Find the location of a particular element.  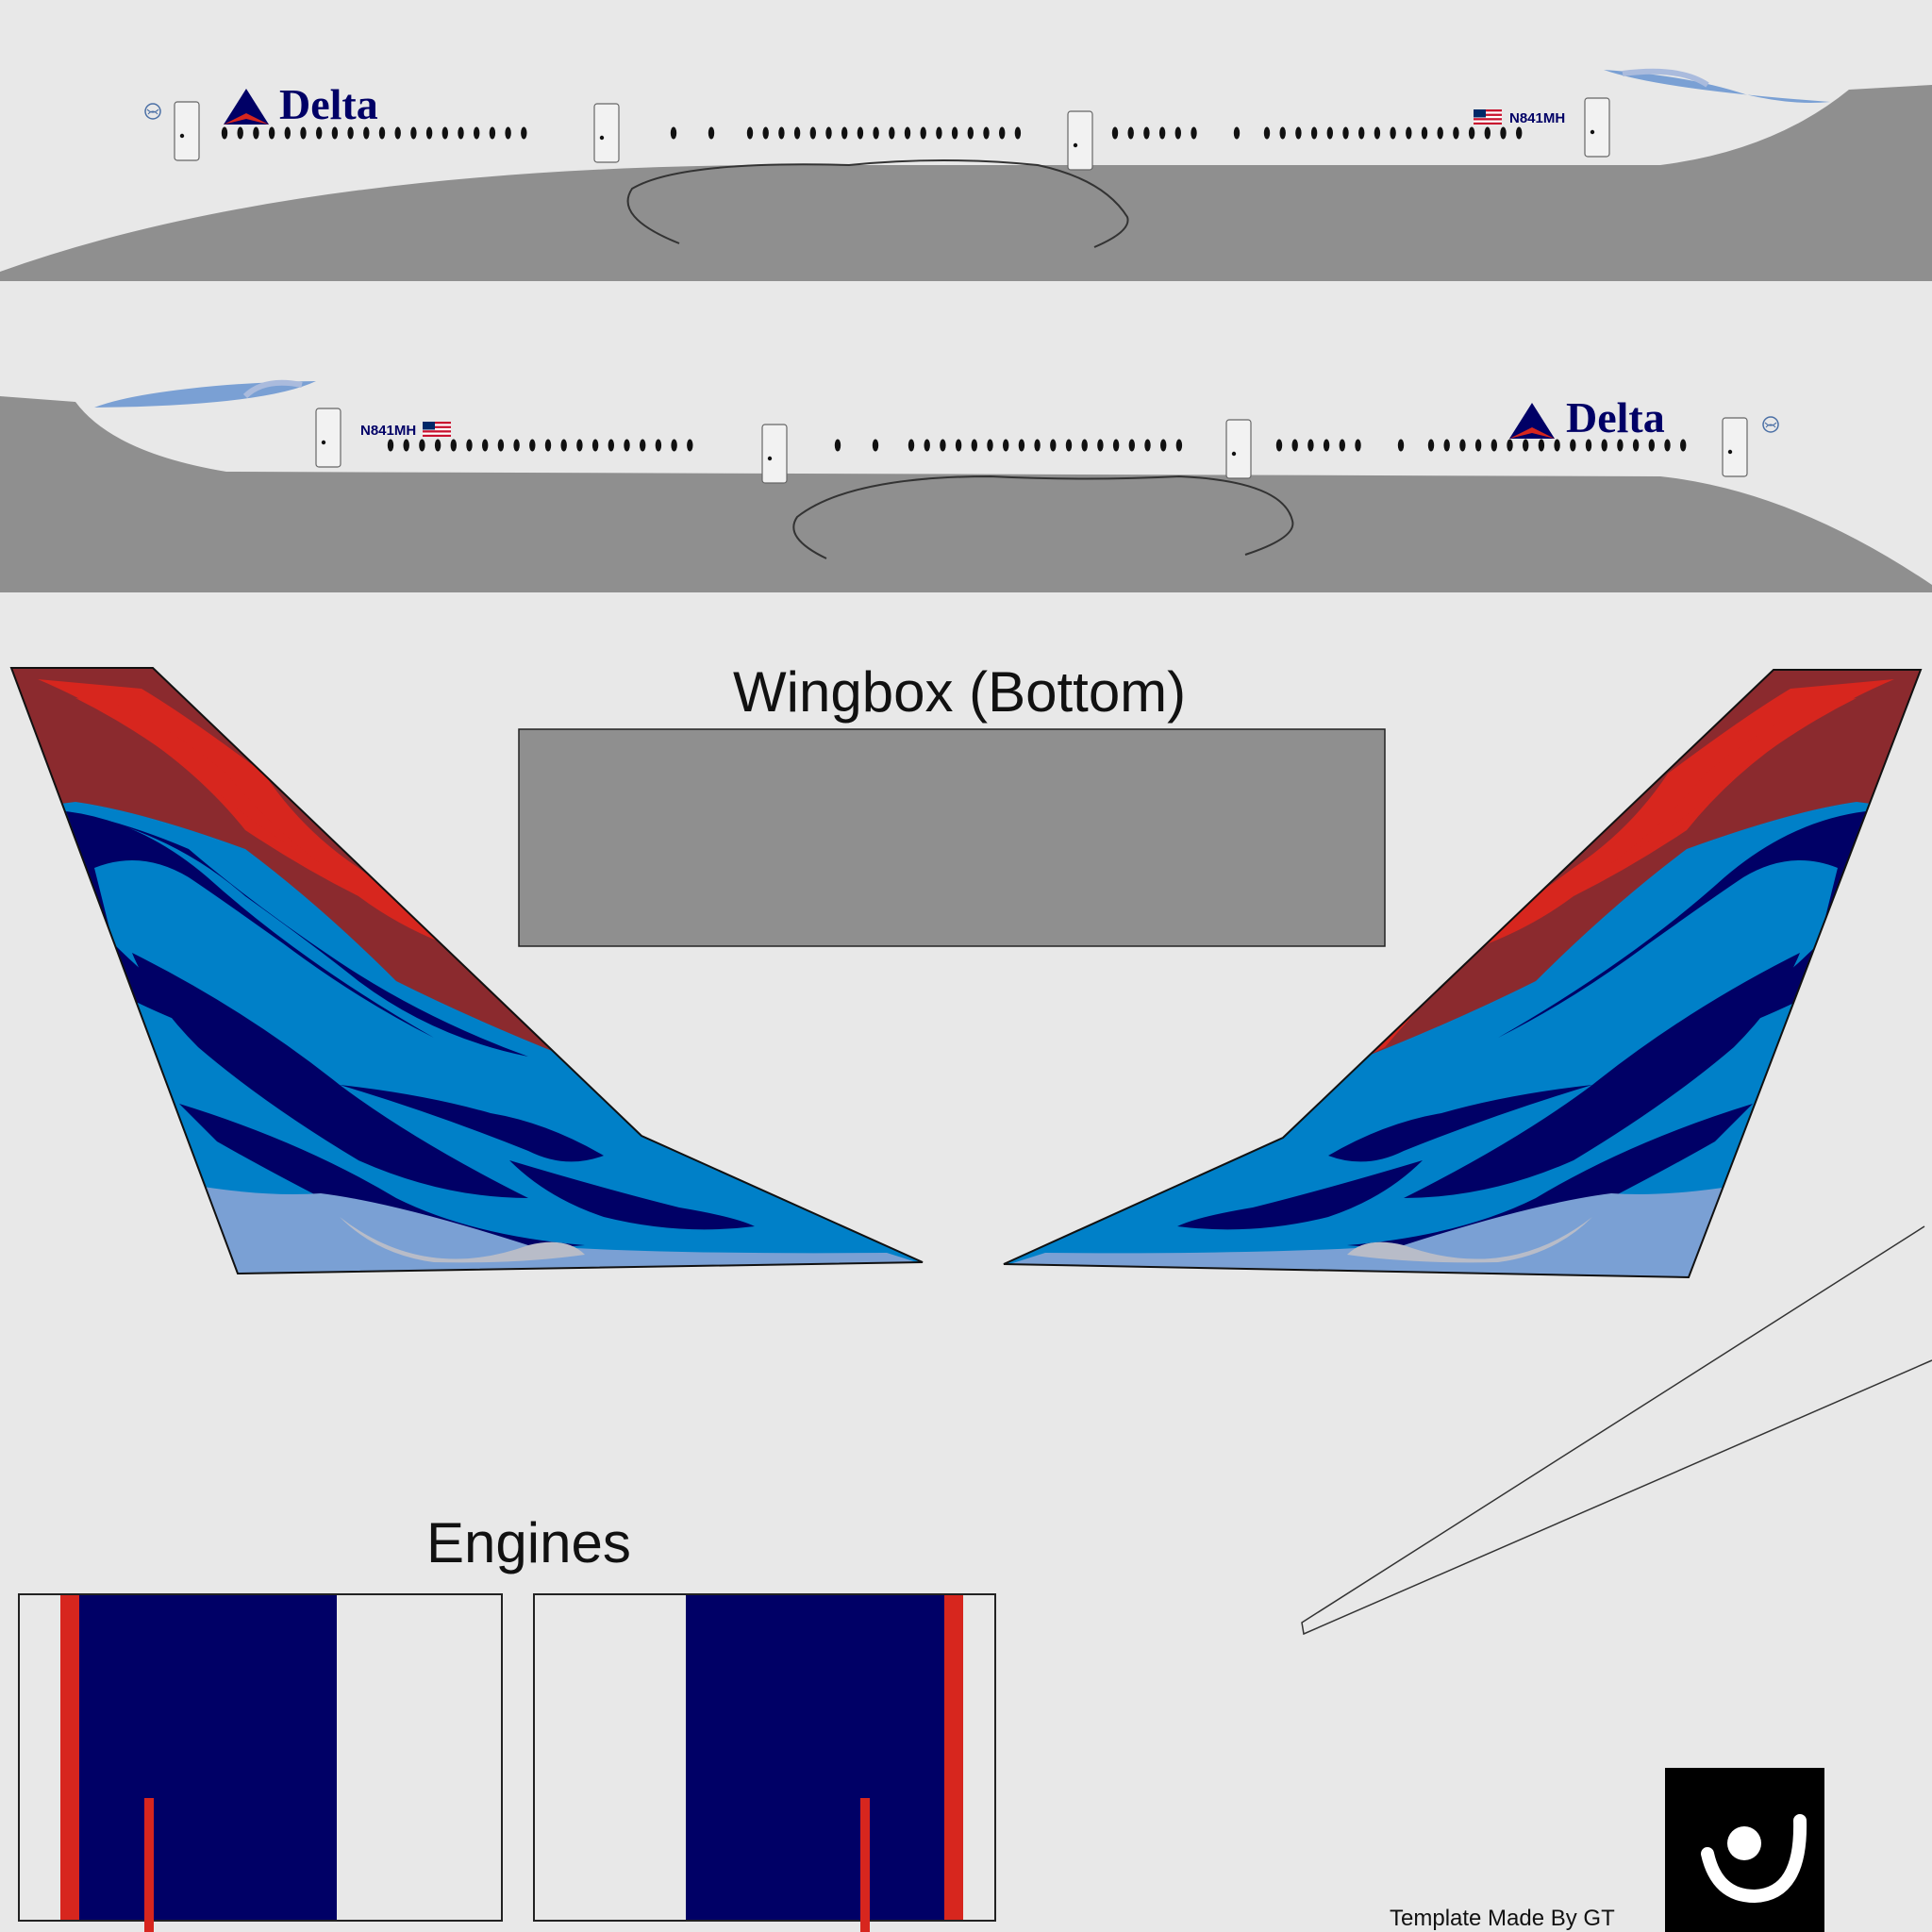

fuselage-top-winglet is located at coordinates (1717, 86).